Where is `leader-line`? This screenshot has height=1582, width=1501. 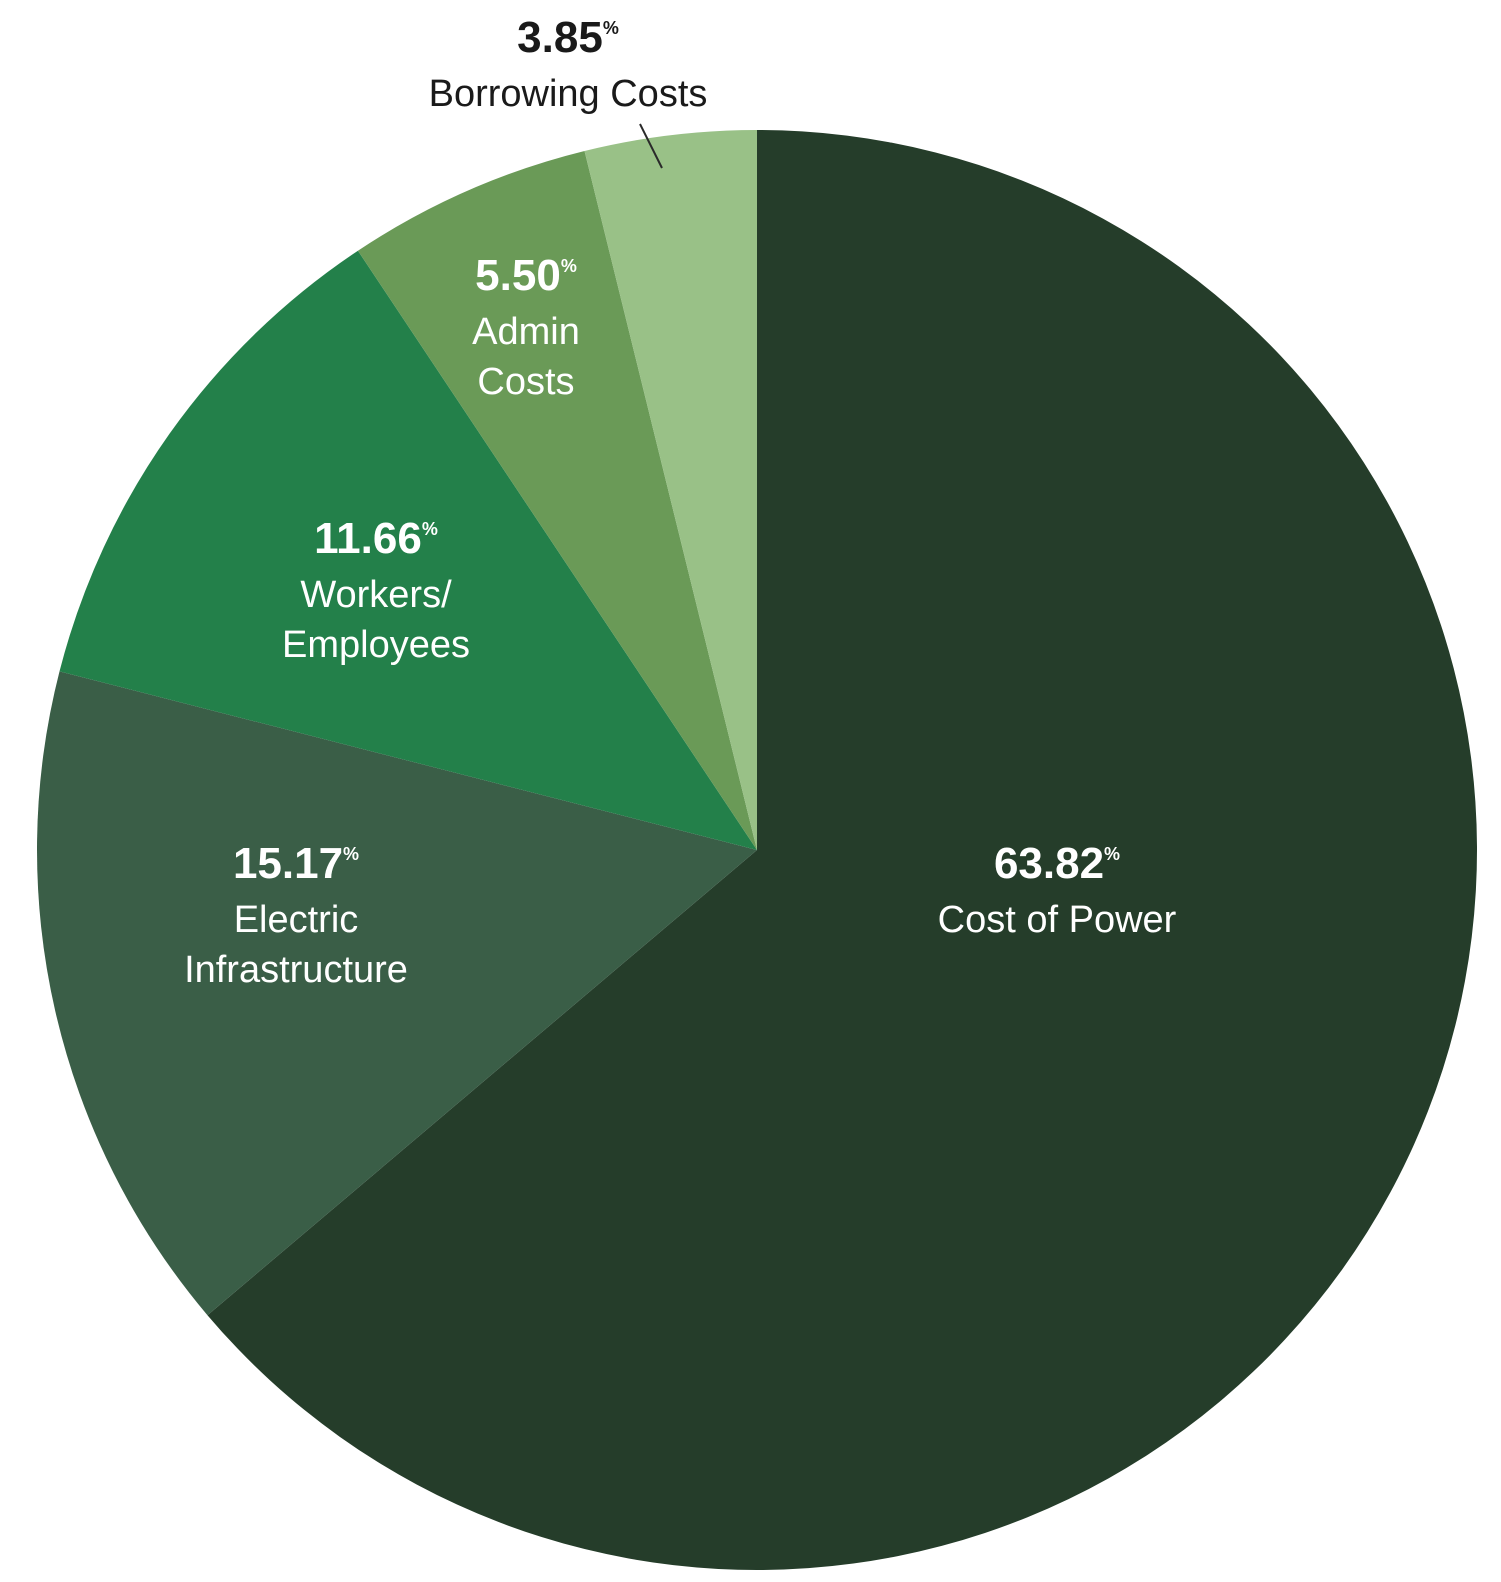 leader-line is located at coordinates (651, 146).